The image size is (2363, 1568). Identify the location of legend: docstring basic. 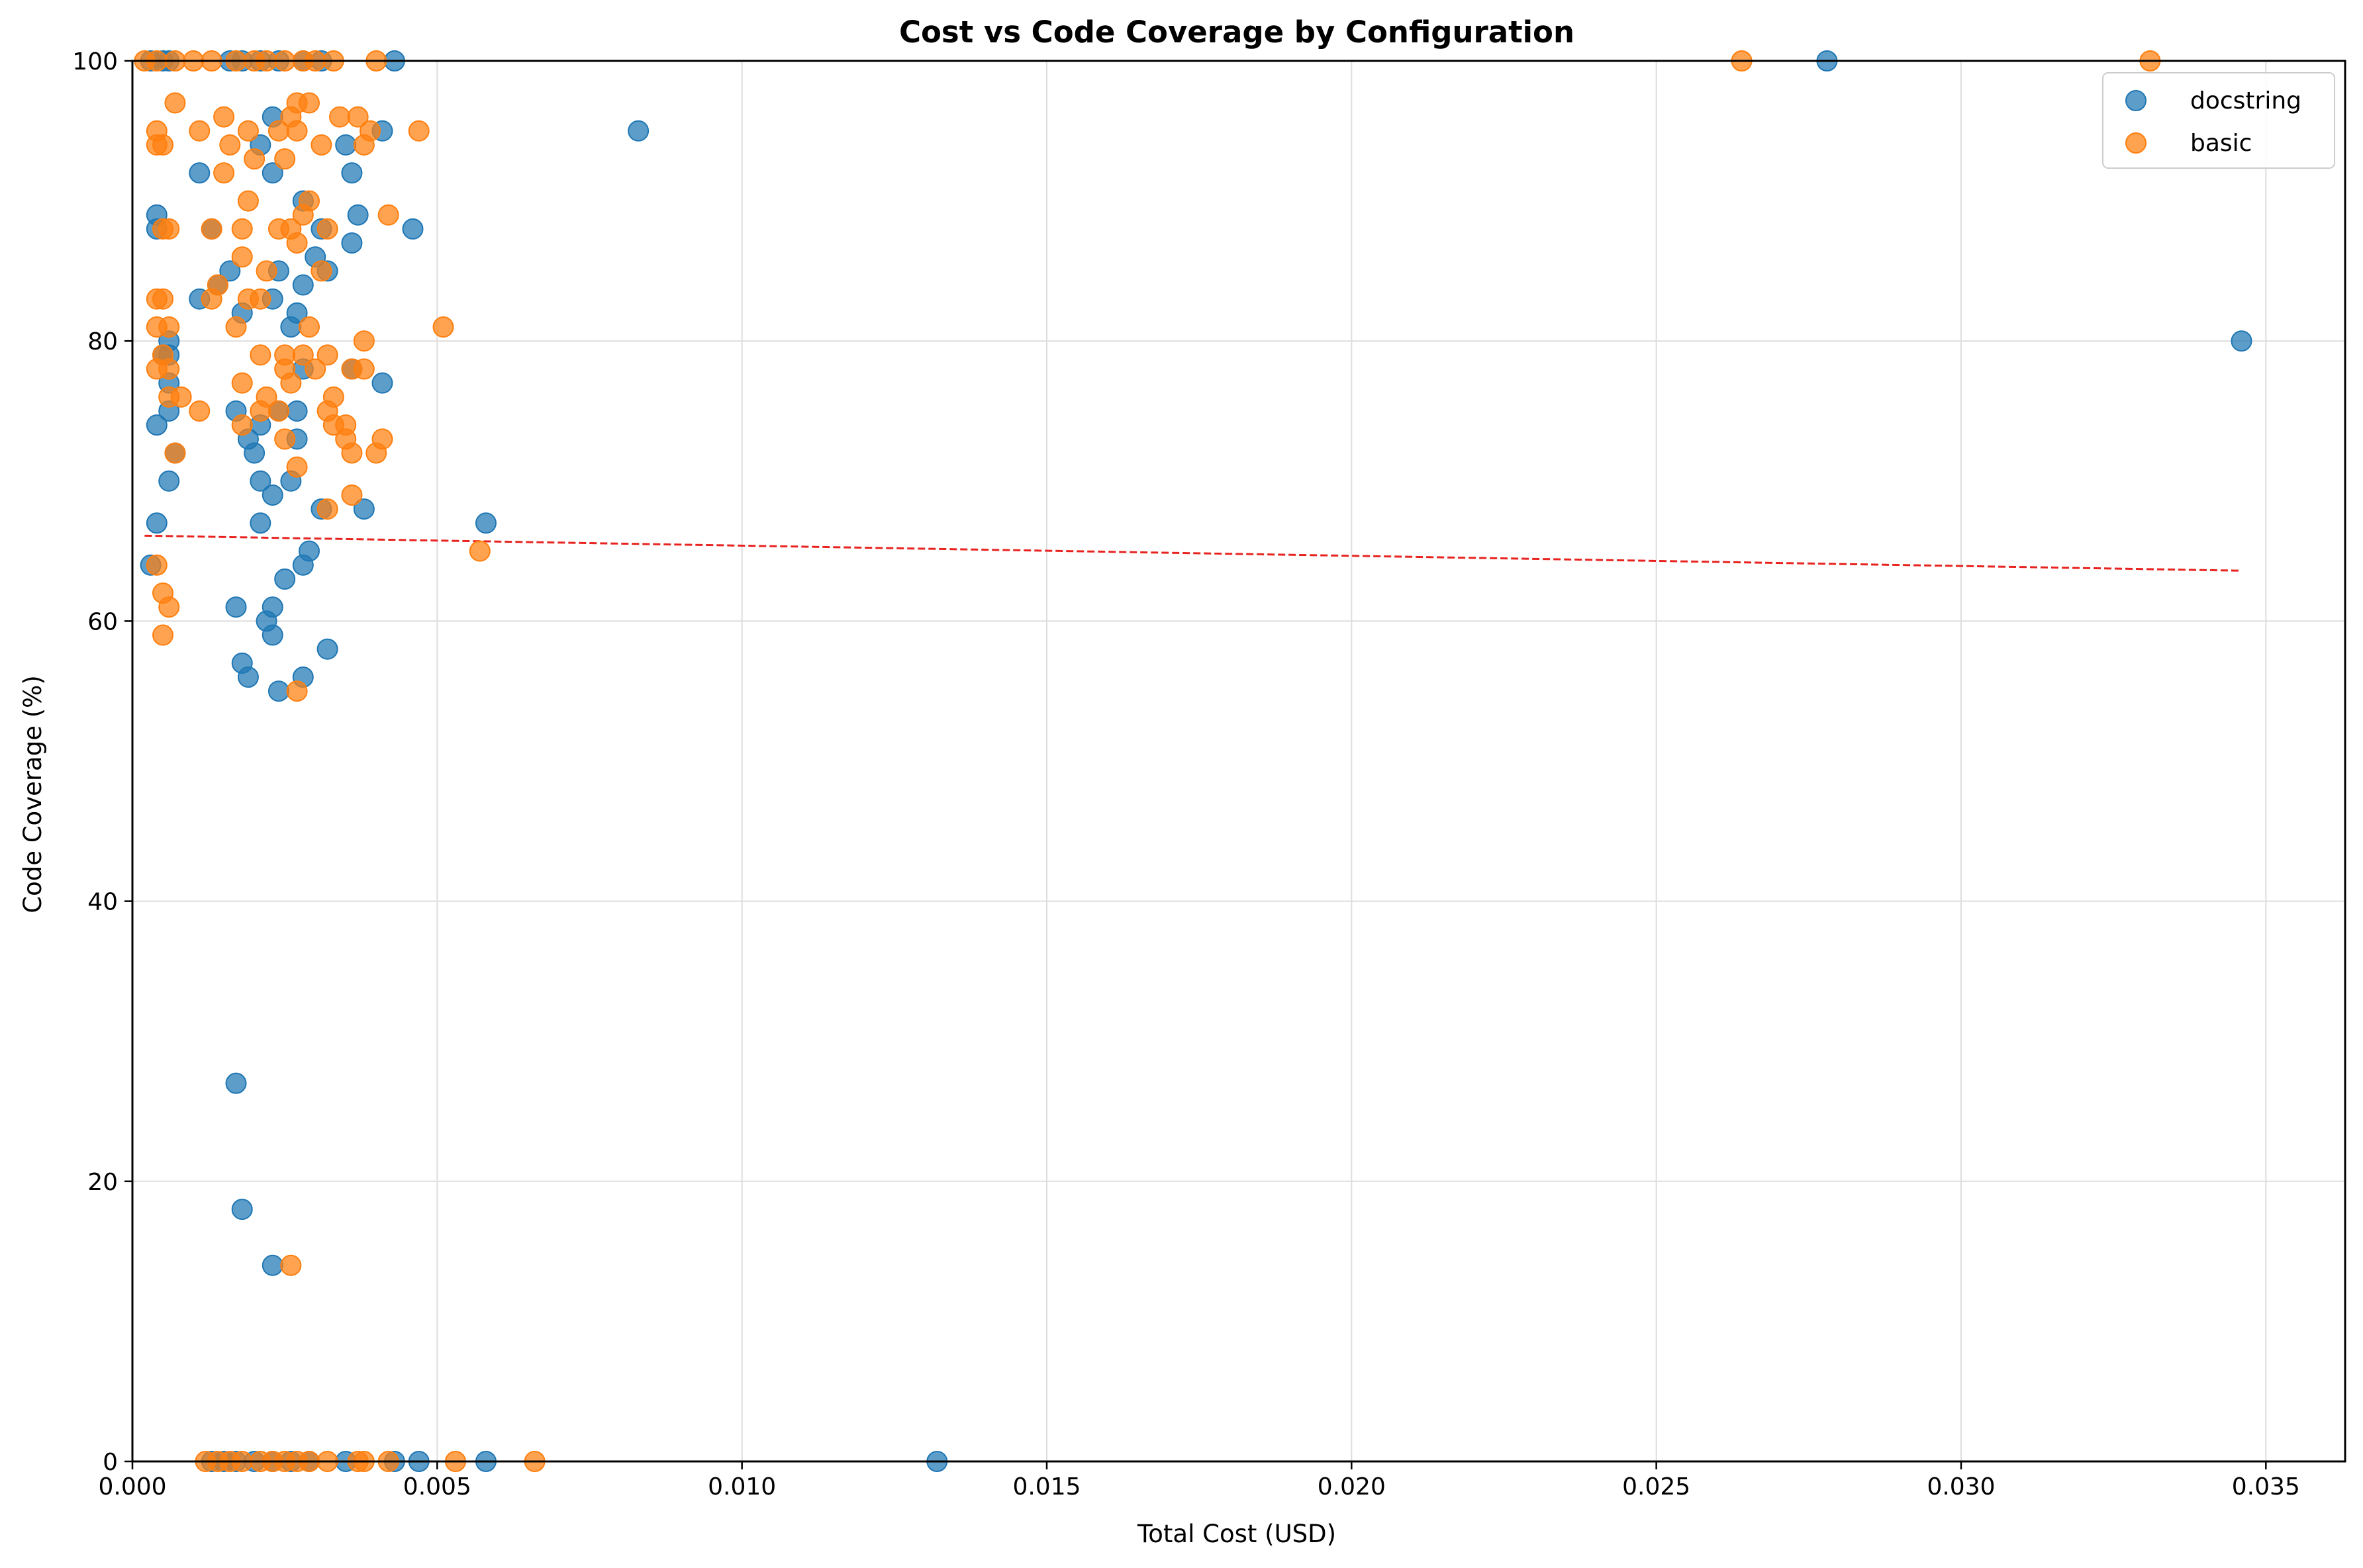
(2218, 120).